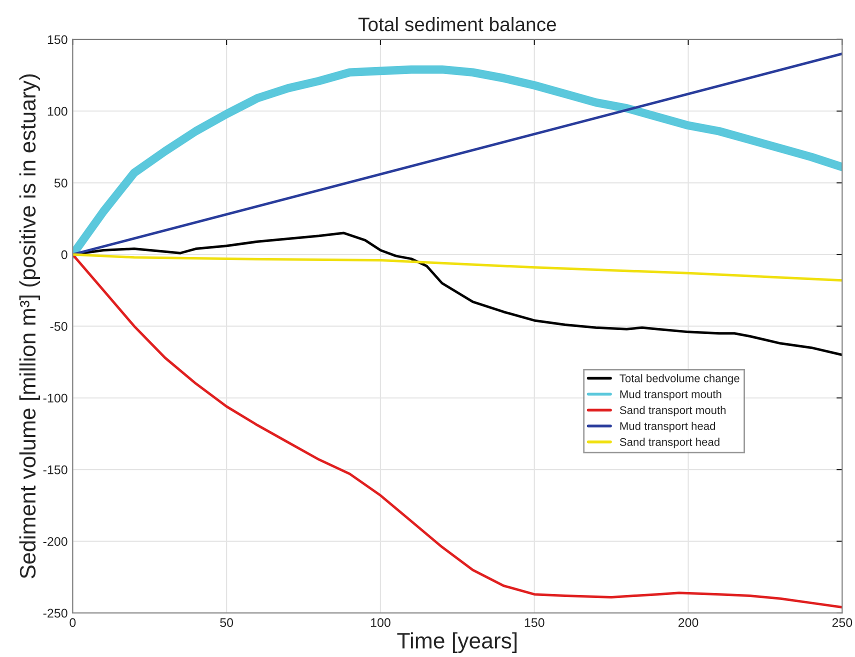  What do you see at coordinates (64, 255) in the screenshot?
I see `y-tick-label: 0` at bounding box center [64, 255].